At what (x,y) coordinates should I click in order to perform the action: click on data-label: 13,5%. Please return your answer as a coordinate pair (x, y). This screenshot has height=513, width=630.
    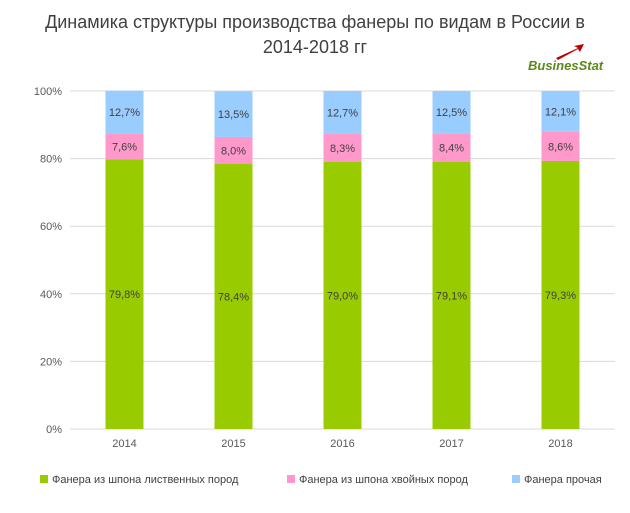
    Looking at the image, I should click on (233, 115).